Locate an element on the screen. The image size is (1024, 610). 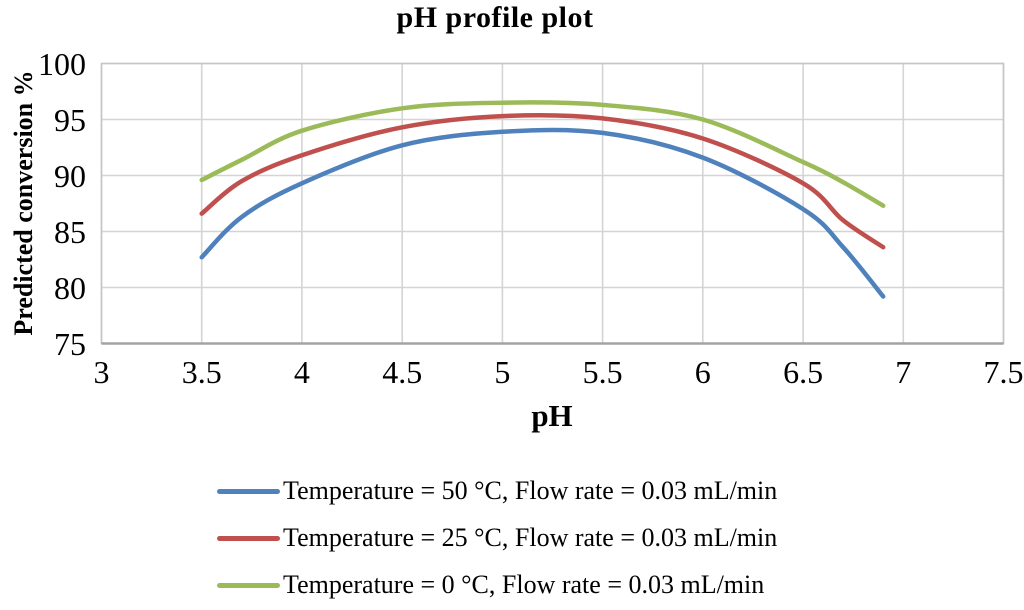
chart-title: pH profile plot is located at coordinates (495, 17).